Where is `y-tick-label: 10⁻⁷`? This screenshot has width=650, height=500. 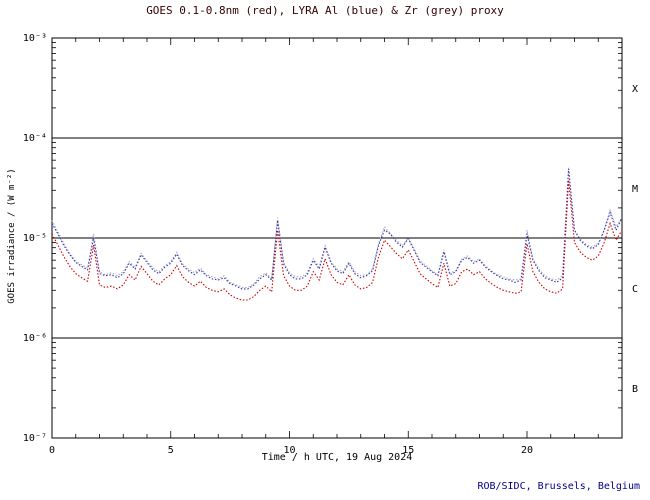 y-tick-label: 10⁻⁷ is located at coordinates (35, 438).